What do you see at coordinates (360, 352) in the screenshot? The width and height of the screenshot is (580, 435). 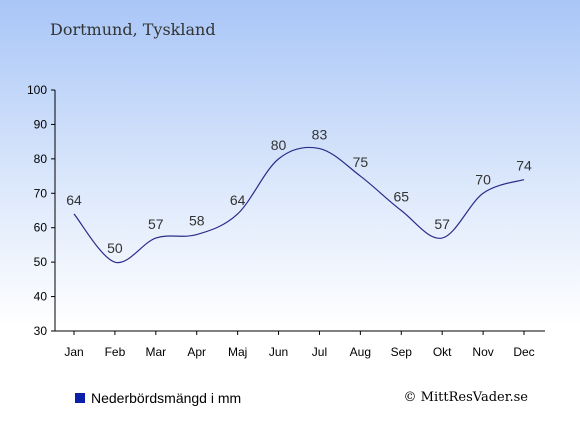 I see `x-tick-label: Aug` at bounding box center [360, 352].